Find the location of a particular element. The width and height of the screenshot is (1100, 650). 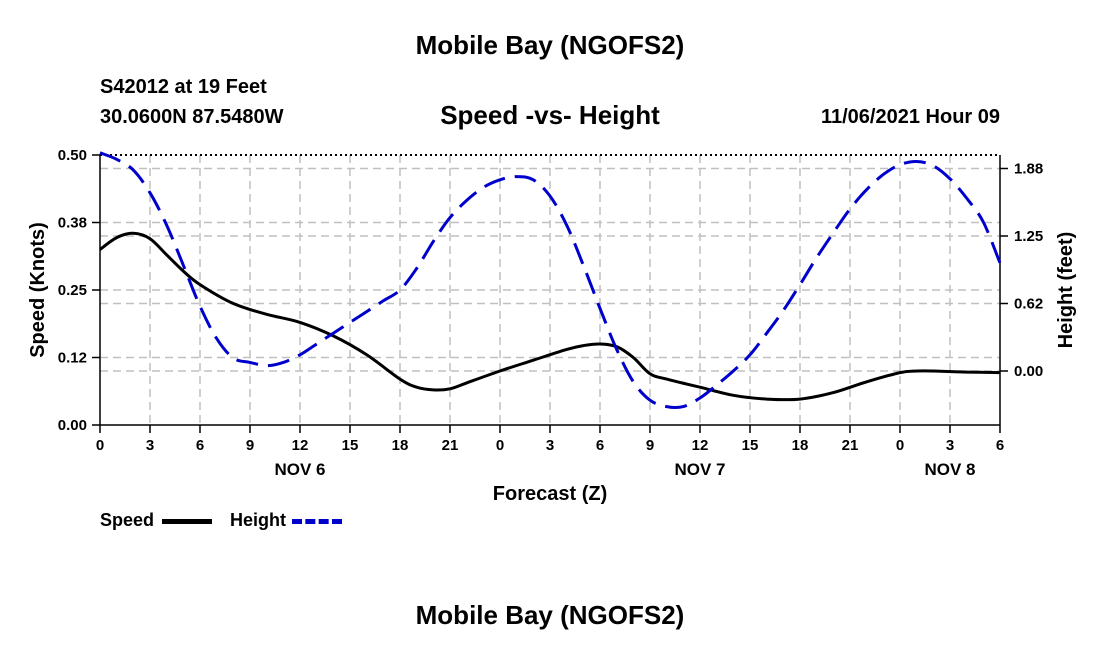

legend-speed-label: Speed is located at coordinates (127, 520).